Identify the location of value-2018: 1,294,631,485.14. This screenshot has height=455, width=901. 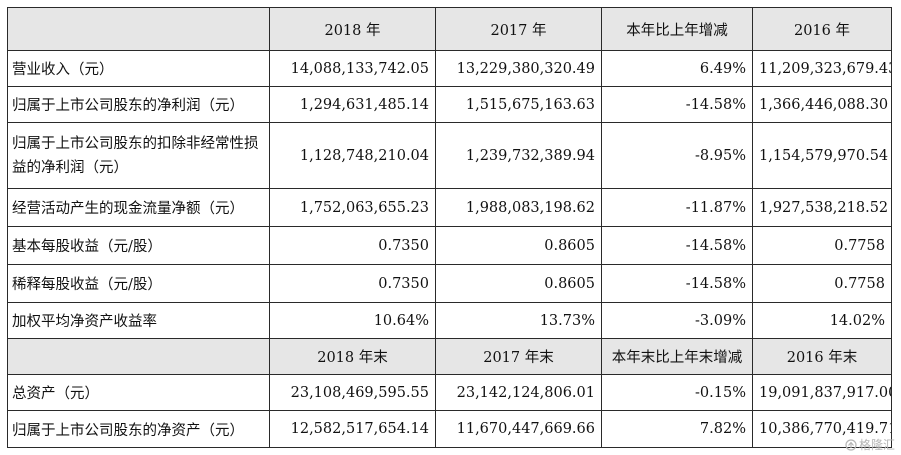
(352, 104).